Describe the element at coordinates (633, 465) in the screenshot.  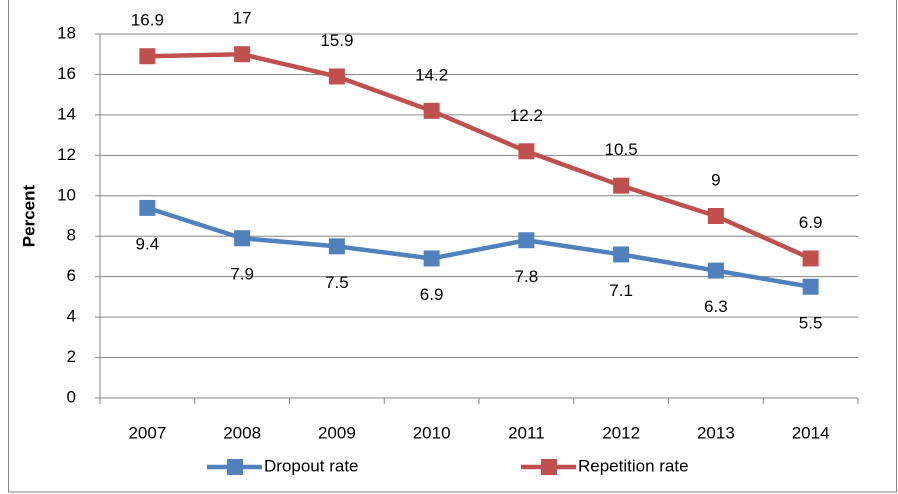
I see `legend-label: Repetition rate` at that location.